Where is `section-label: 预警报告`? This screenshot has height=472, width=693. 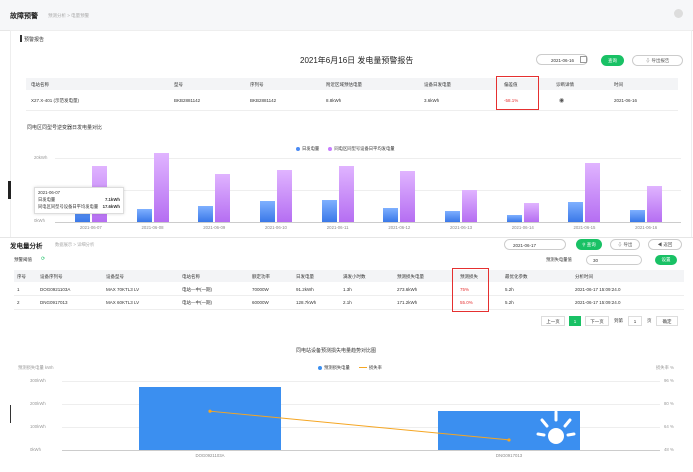
section-label: 预警报告 is located at coordinates (34, 40).